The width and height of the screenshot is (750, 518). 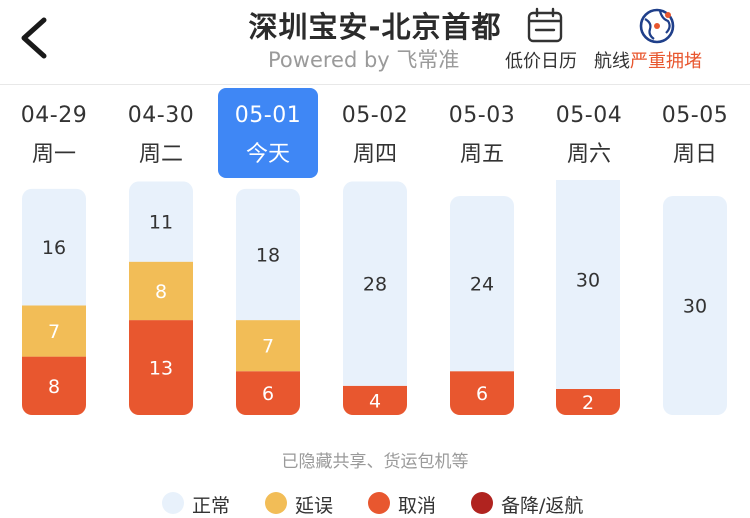 I want to click on bar-value-label: 11, so click(x=161, y=223).